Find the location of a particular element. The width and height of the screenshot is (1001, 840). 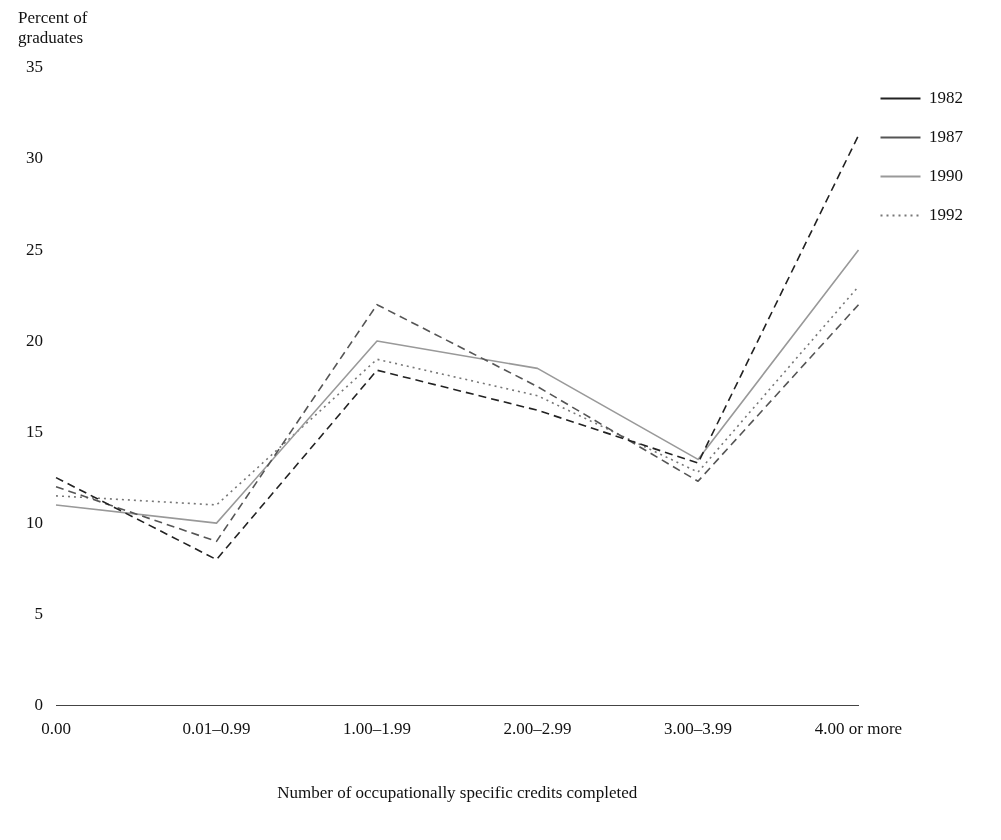

y-tick-label: 35 is located at coordinates (34, 67).